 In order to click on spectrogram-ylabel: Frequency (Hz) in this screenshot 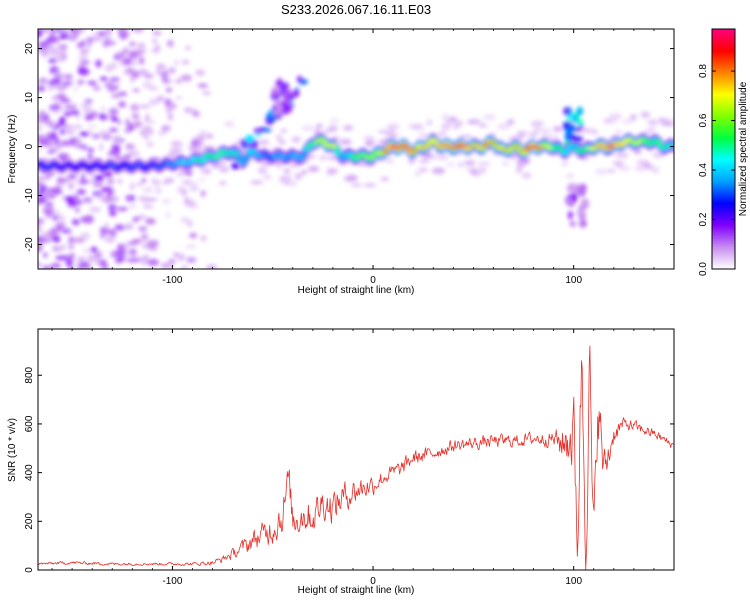, I will do `click(12, 149)`.